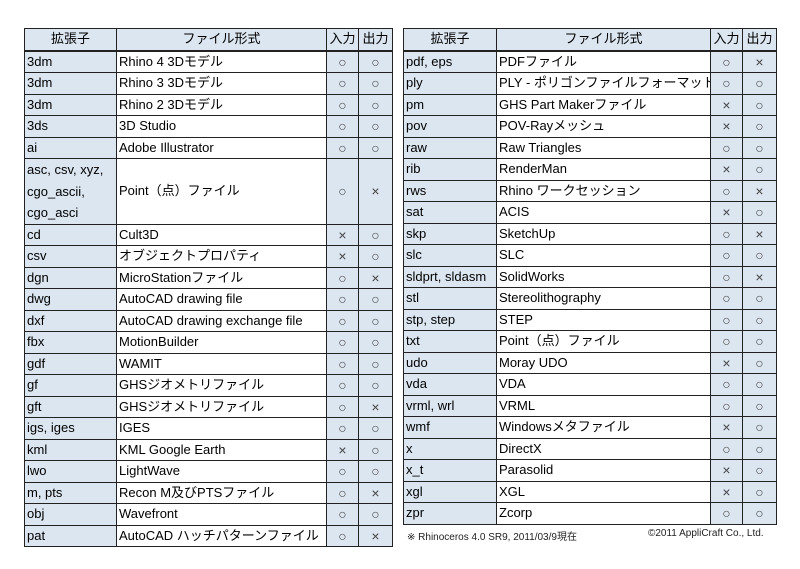 This screenshot has width=800, height=569. What do you see at coordinates (221, 277) in the screenshot?
I see `format-cell: MicroStationファイル` at bounding box center [221, 277].